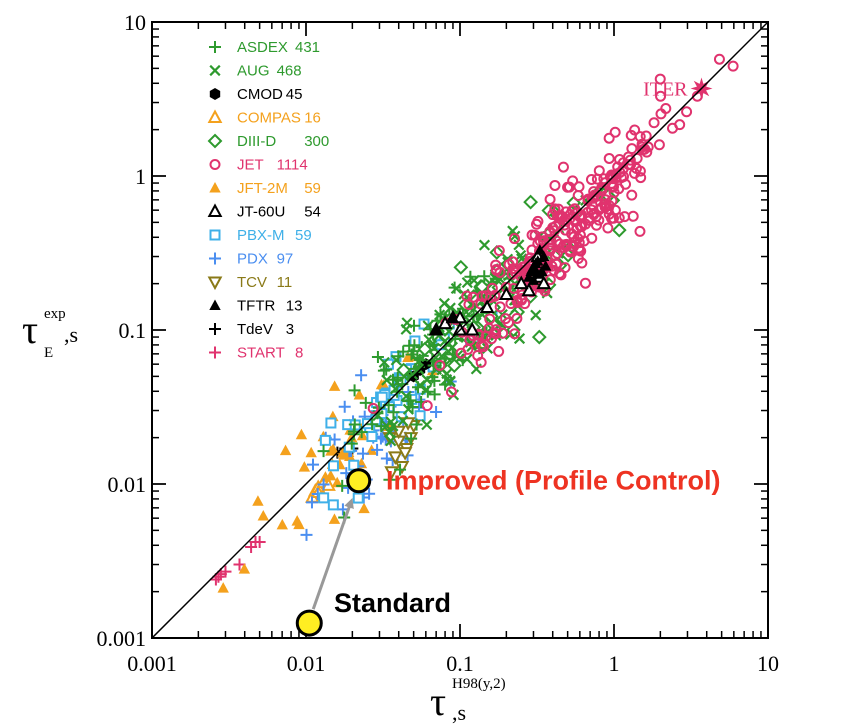  I want to click on tcv-point, so click(405, 454).